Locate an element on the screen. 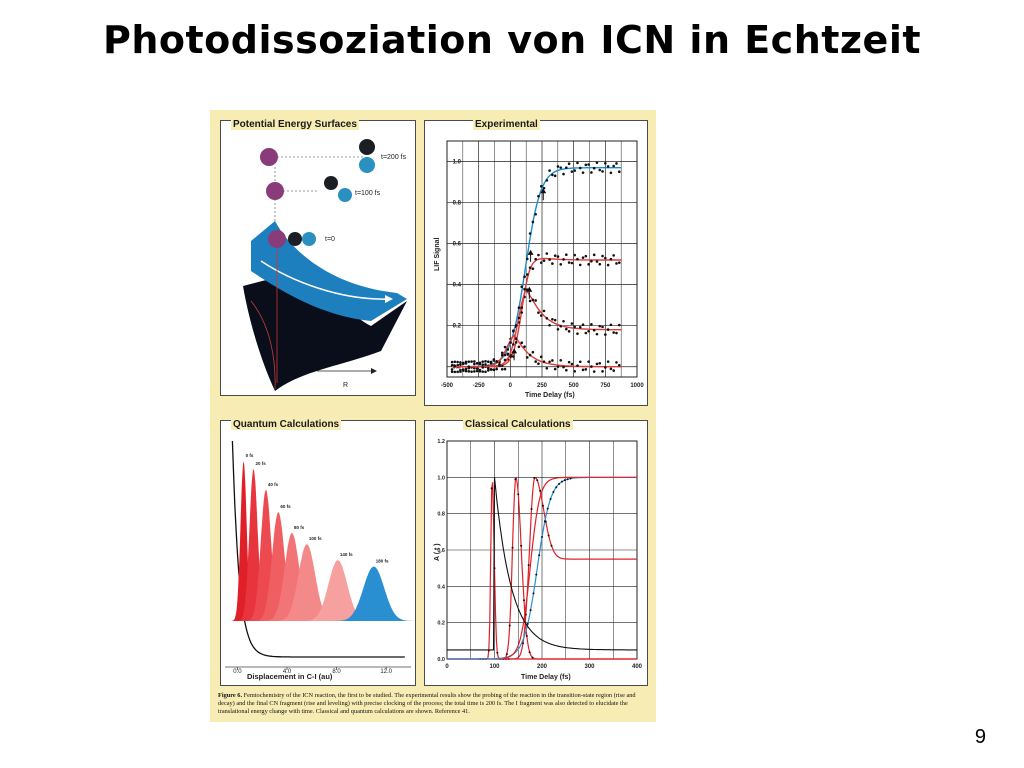  fit-line is located at coordinates (537, 351).